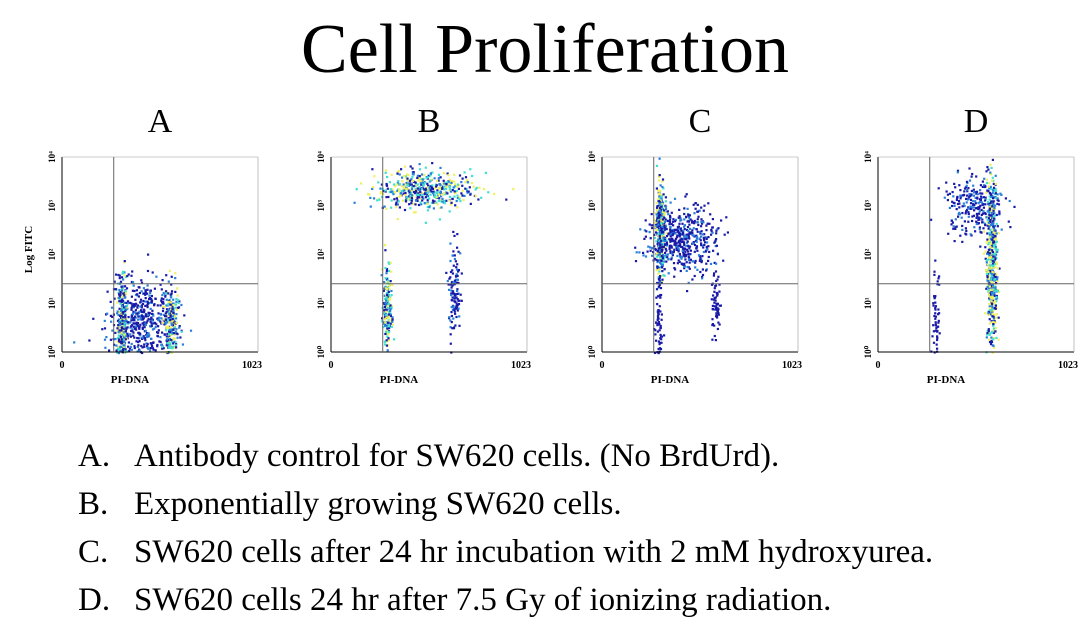 This screenshot has height=634, width=1090. What do you see at coordinates (52, 206) in the screenshot?
I see `y-tick-label: 10³` at bounding box center [52, 206].